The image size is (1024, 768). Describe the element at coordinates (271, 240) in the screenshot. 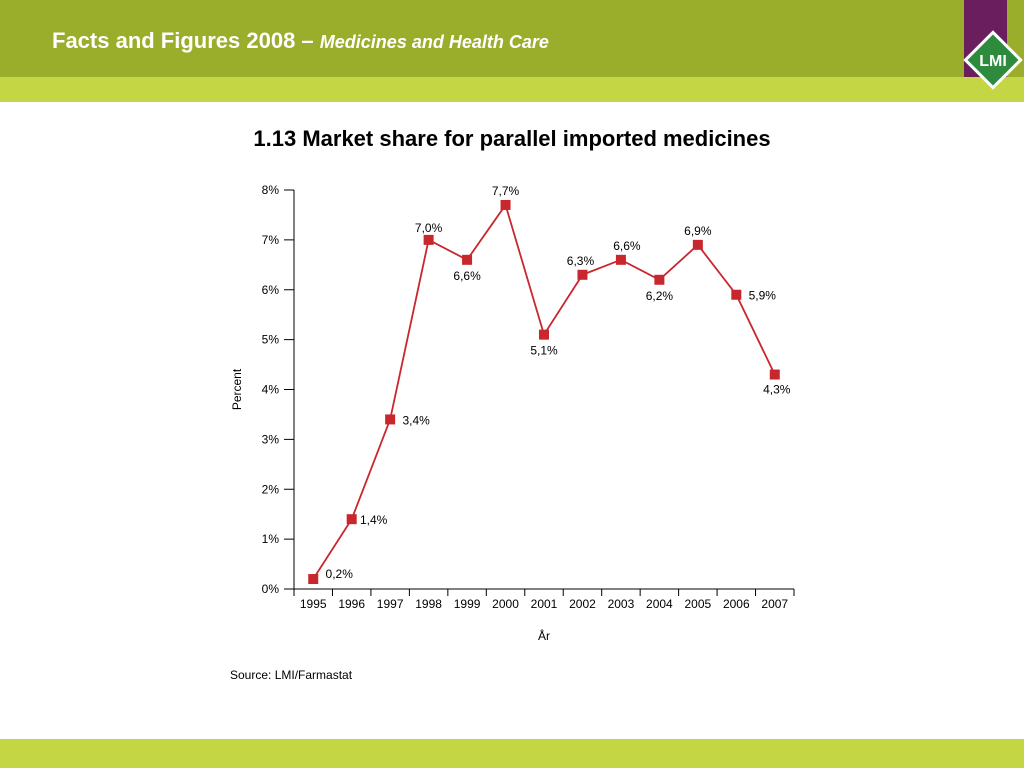

I see `y-tick-label: 7%` at that location.